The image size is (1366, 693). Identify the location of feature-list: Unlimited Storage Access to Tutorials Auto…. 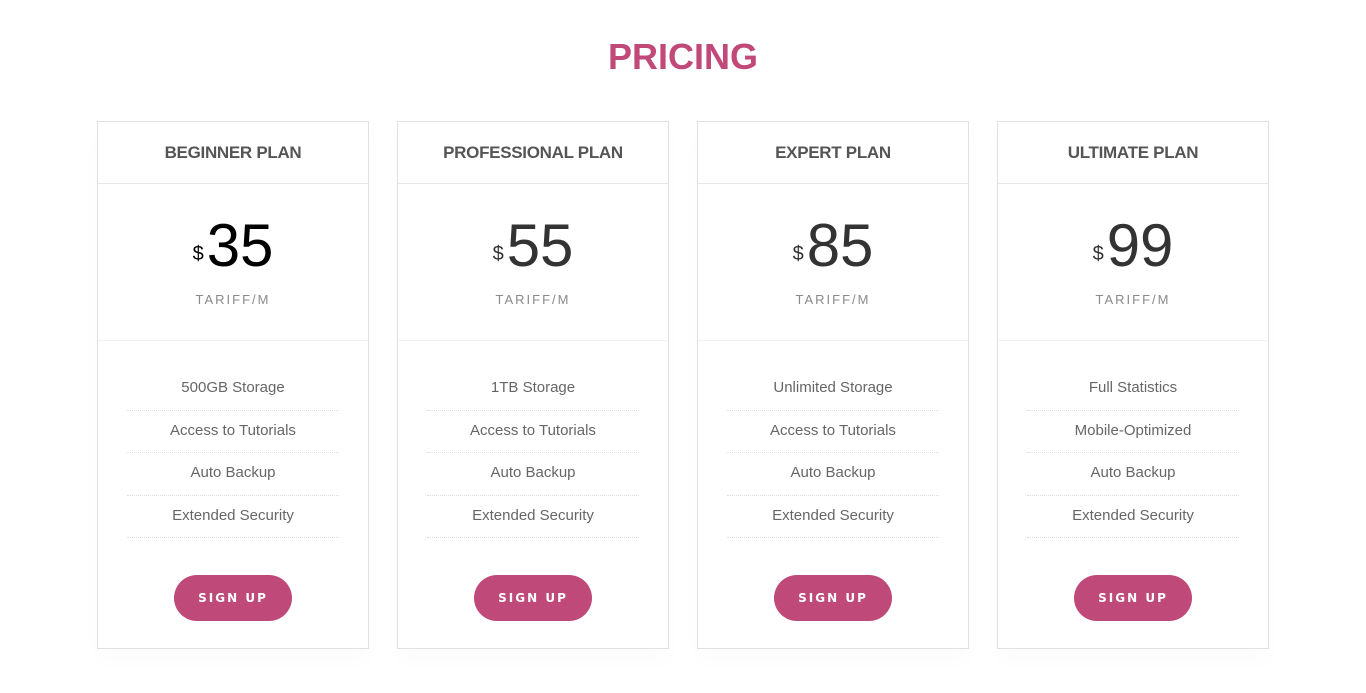
(833, 453).